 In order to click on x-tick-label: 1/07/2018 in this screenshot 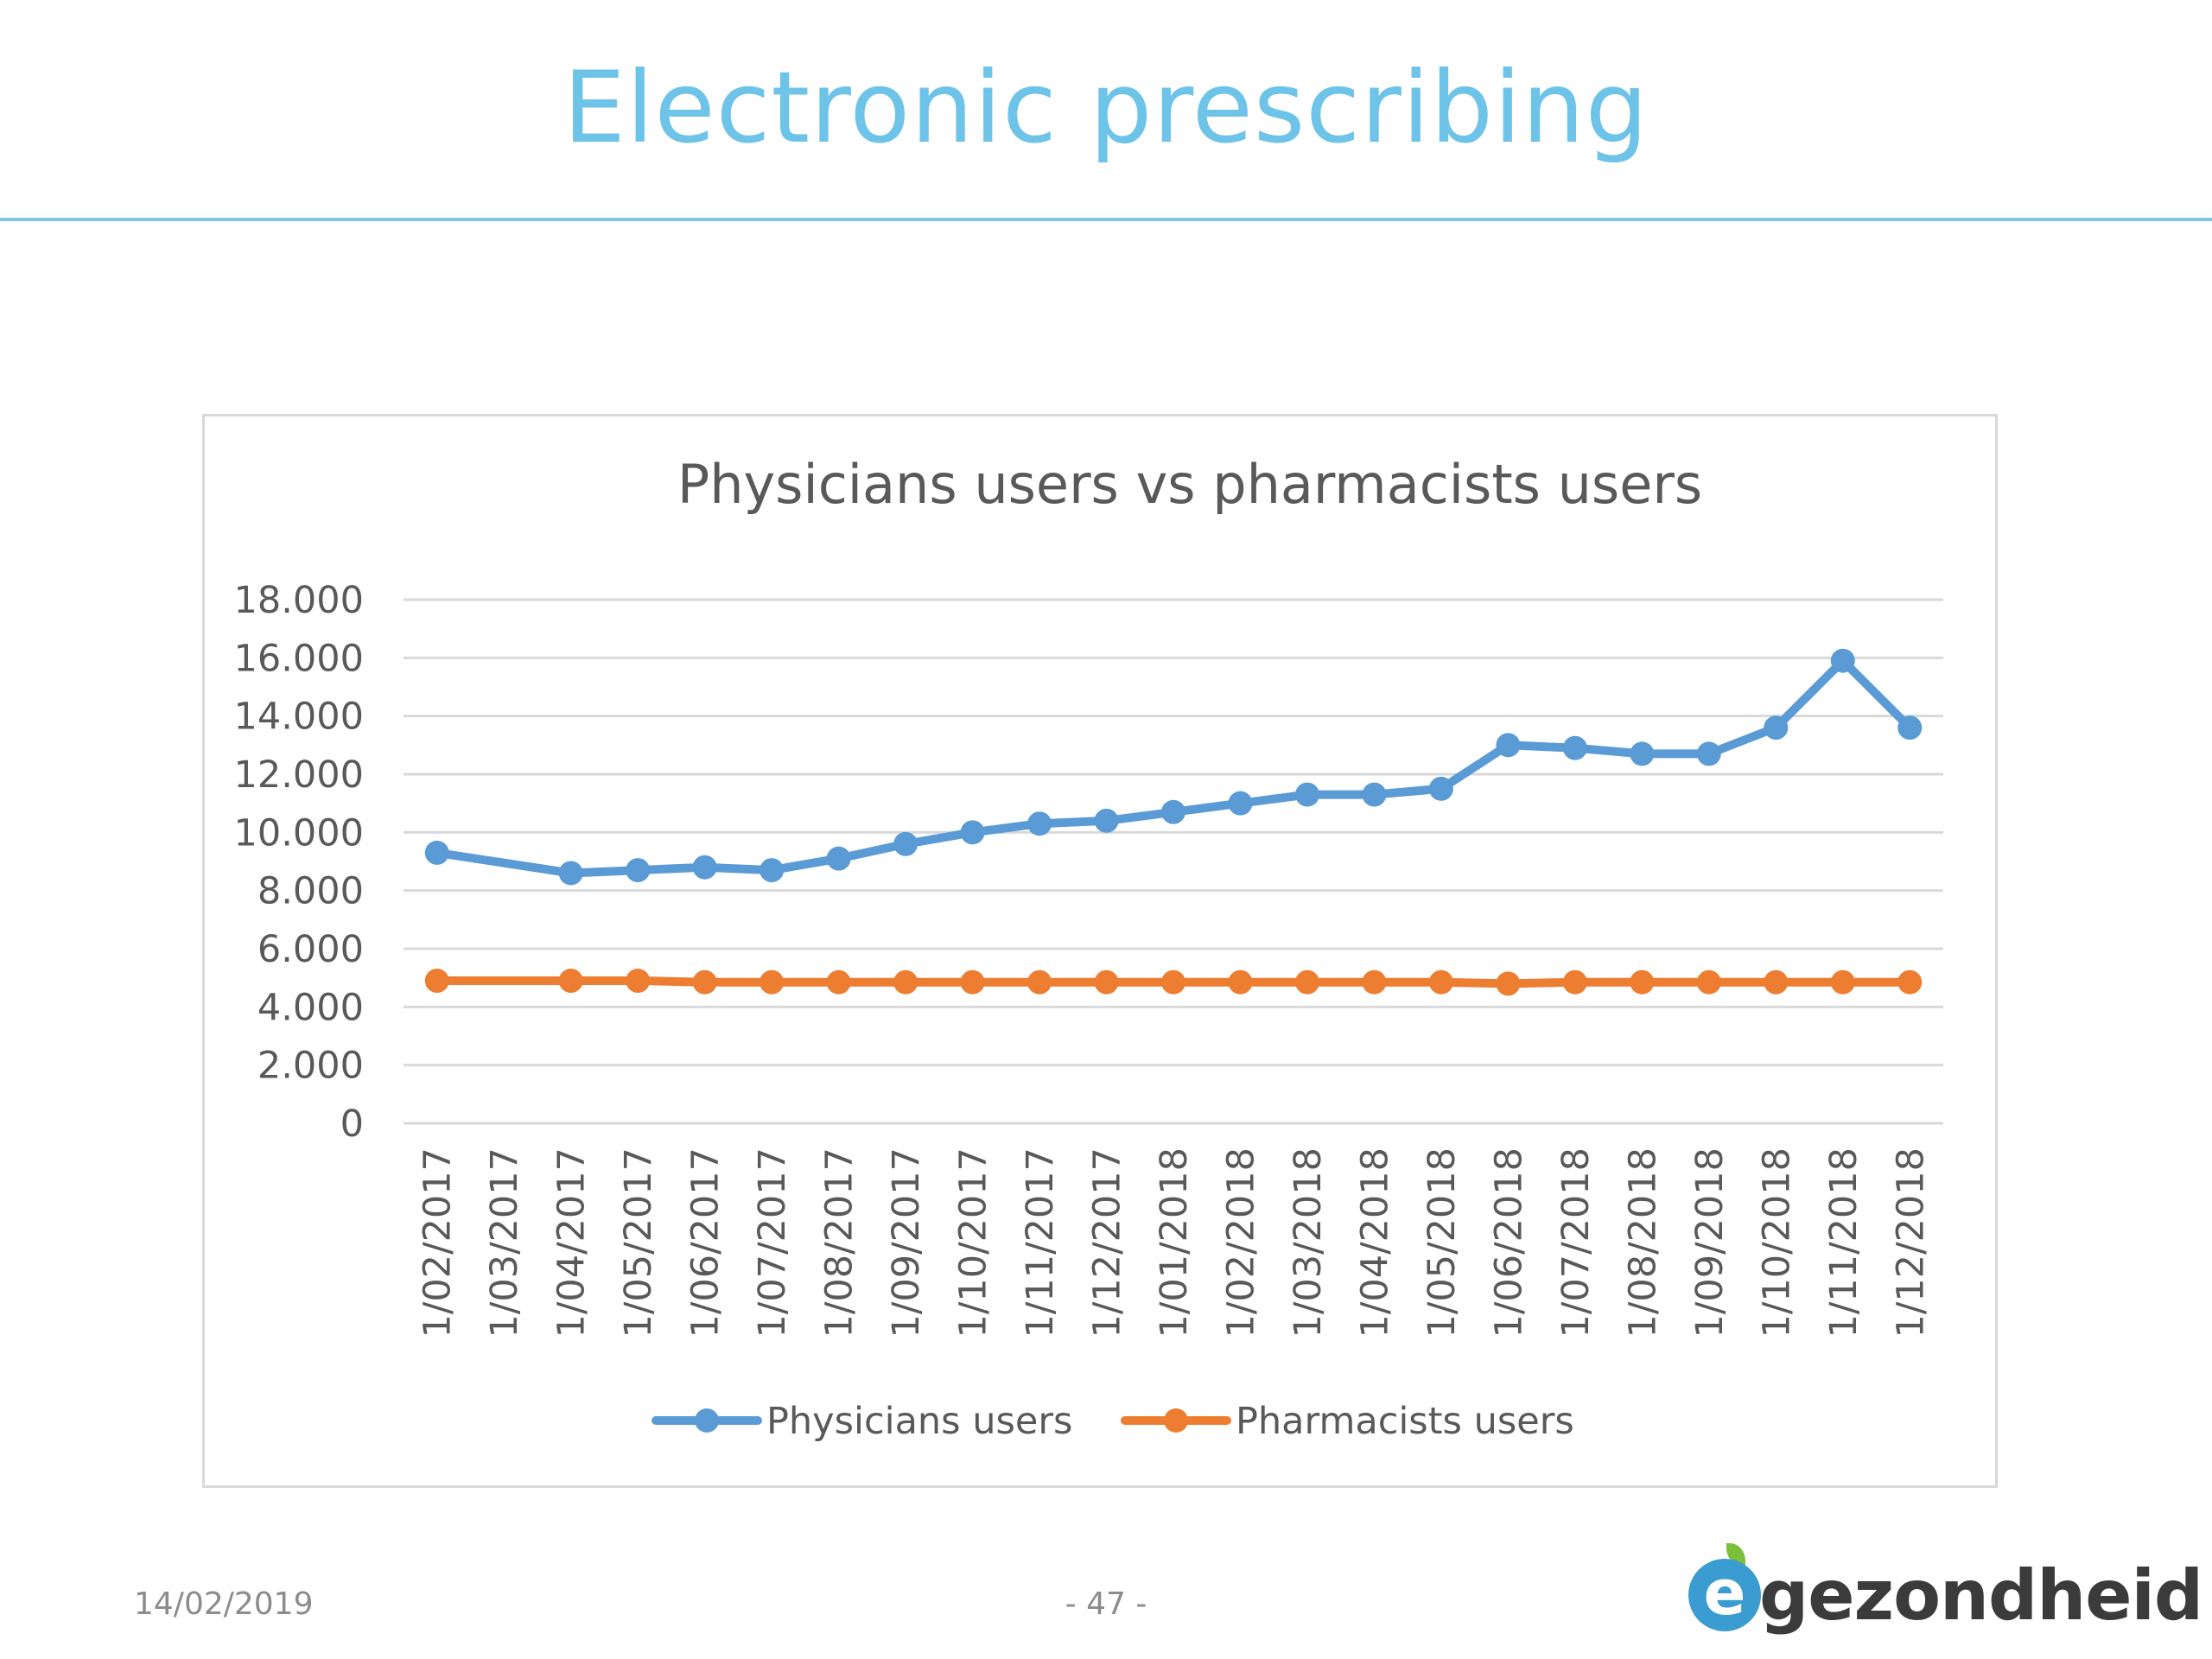, I will do `click(1576, 1242)`.